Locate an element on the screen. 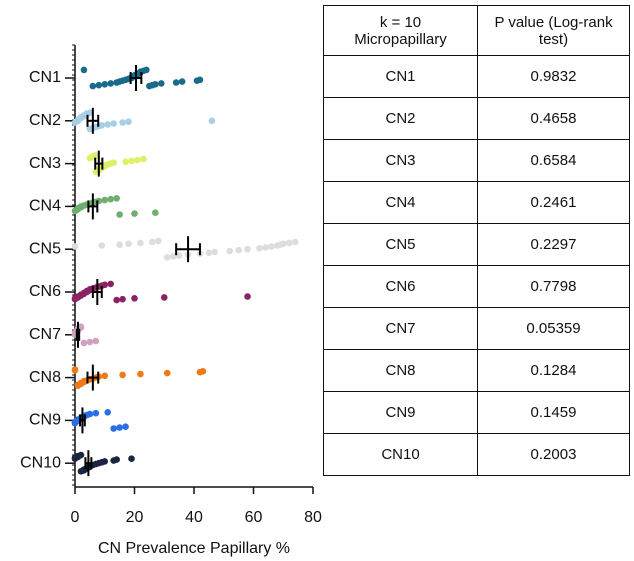 The height and width of the screenshot is (561, 634). table-cell: CN10 is located at coordinates (400, 454).